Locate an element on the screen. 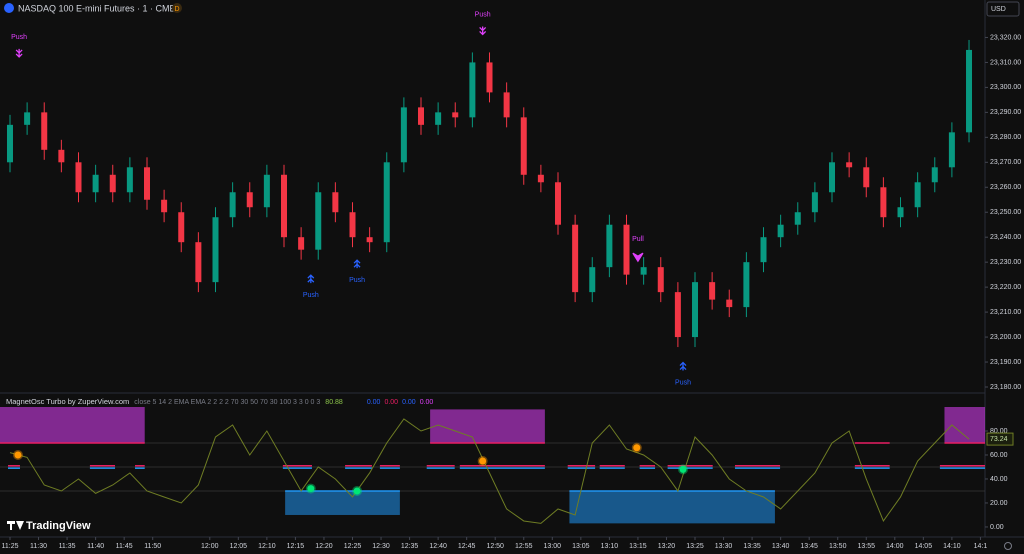 This screenshot has width=1024, height=554. x-tick-label: 11:45 is located at coordinates (124, 546).